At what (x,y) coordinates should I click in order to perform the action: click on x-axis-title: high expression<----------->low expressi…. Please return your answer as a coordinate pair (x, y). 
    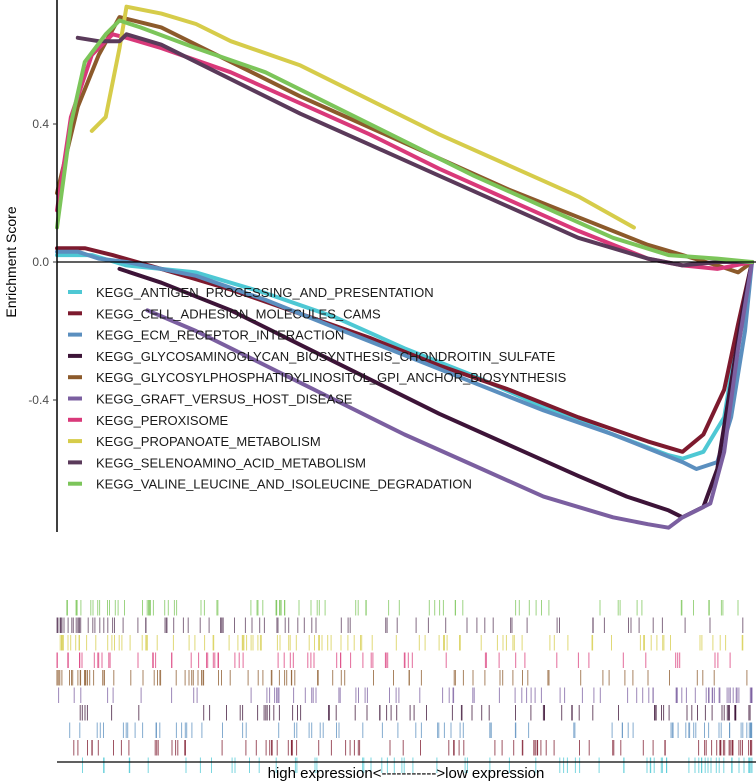
    Looking at the image, I should click on (406, 773).